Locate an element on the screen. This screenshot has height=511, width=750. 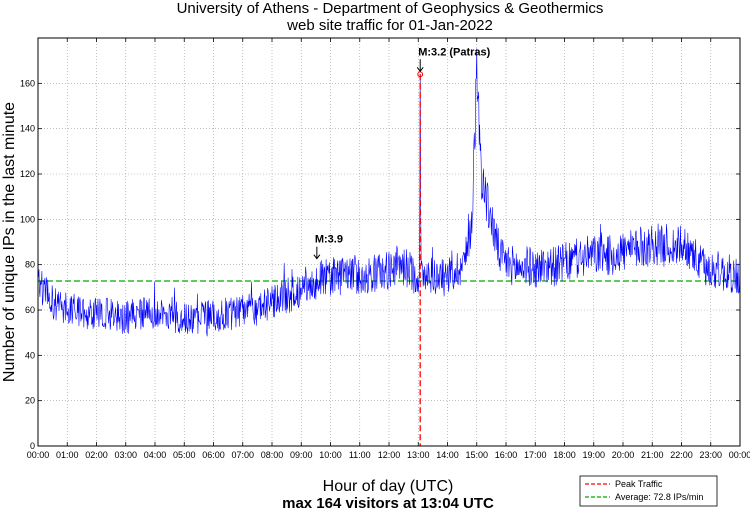
x-tick-label: 23:00 is located at coordinates (710, 455).